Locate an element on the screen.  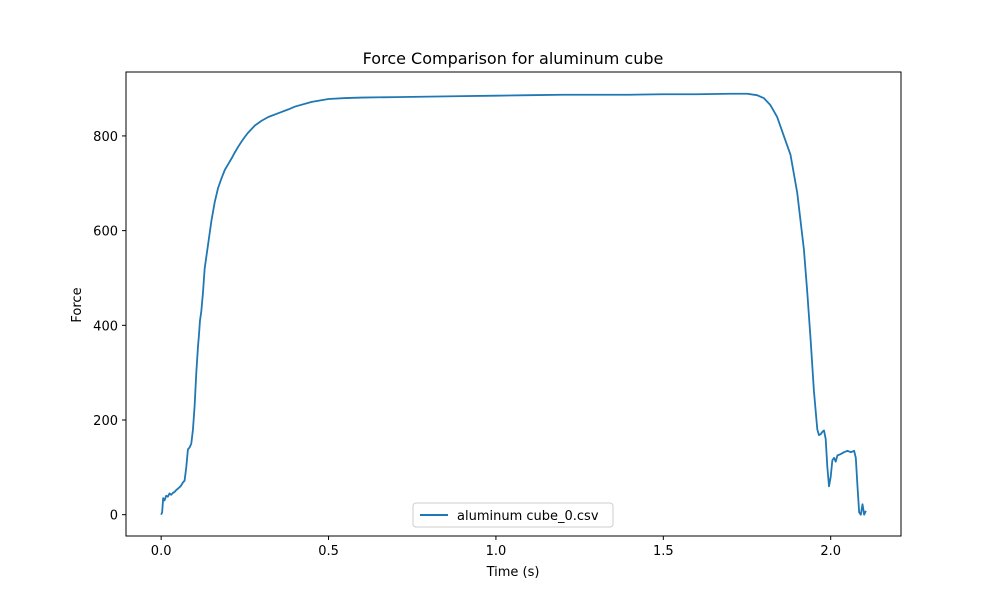
y-tick-label: 200 is located at coordinates (105, 421).